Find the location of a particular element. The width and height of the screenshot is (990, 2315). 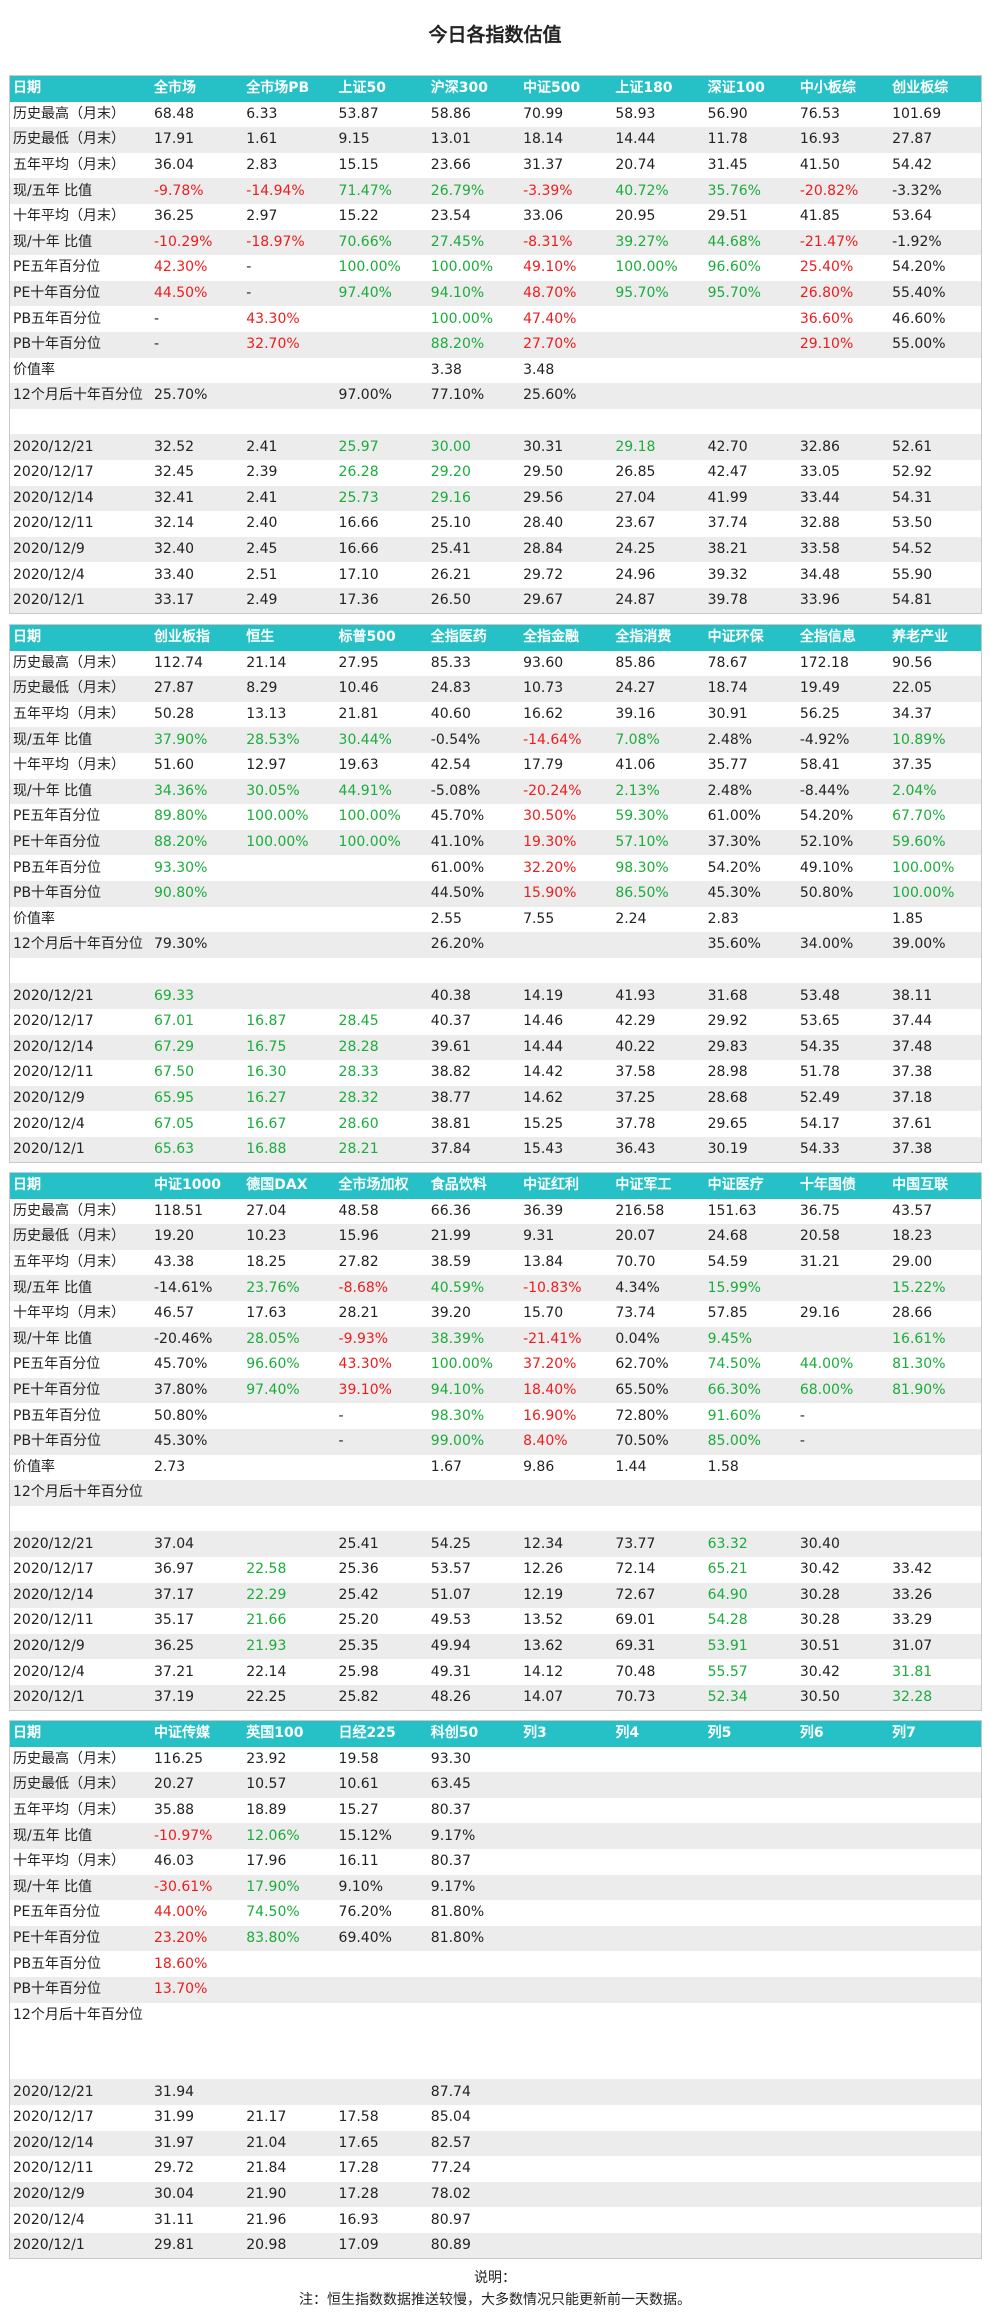

table-cell: 30.28 is located at coordinates (843, 1595).